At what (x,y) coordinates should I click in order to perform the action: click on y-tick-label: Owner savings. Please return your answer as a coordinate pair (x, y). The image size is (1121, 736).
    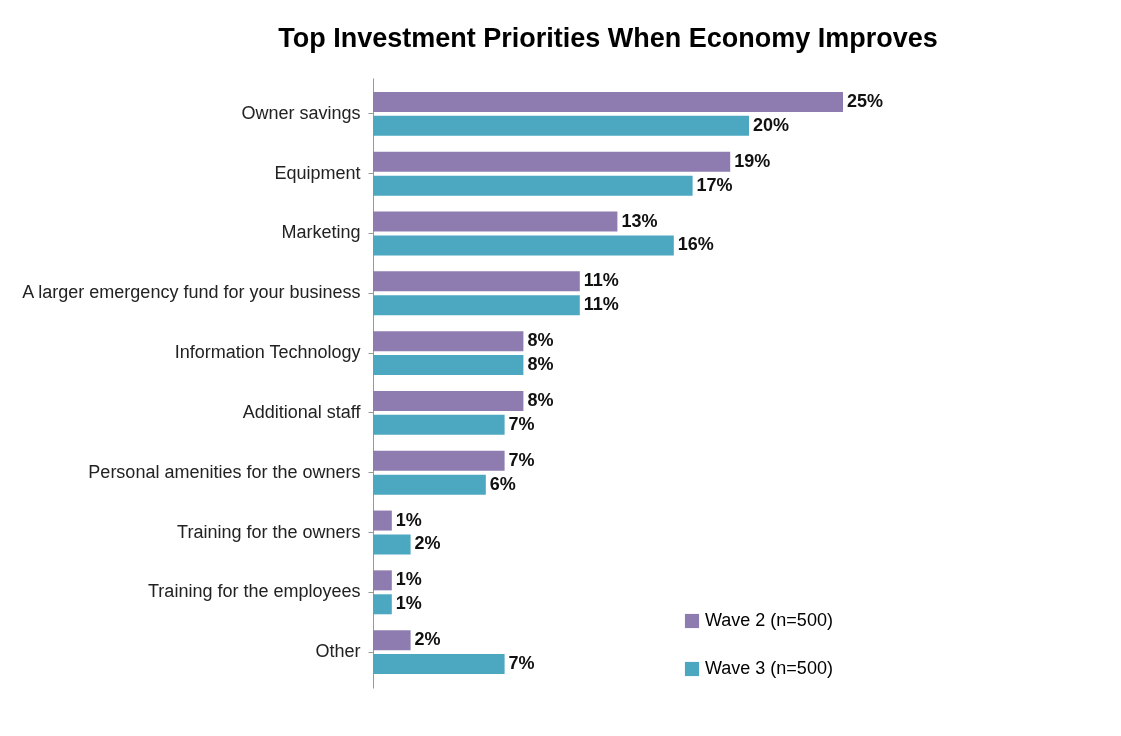
    Looking at the image, I should click on (301, 112).